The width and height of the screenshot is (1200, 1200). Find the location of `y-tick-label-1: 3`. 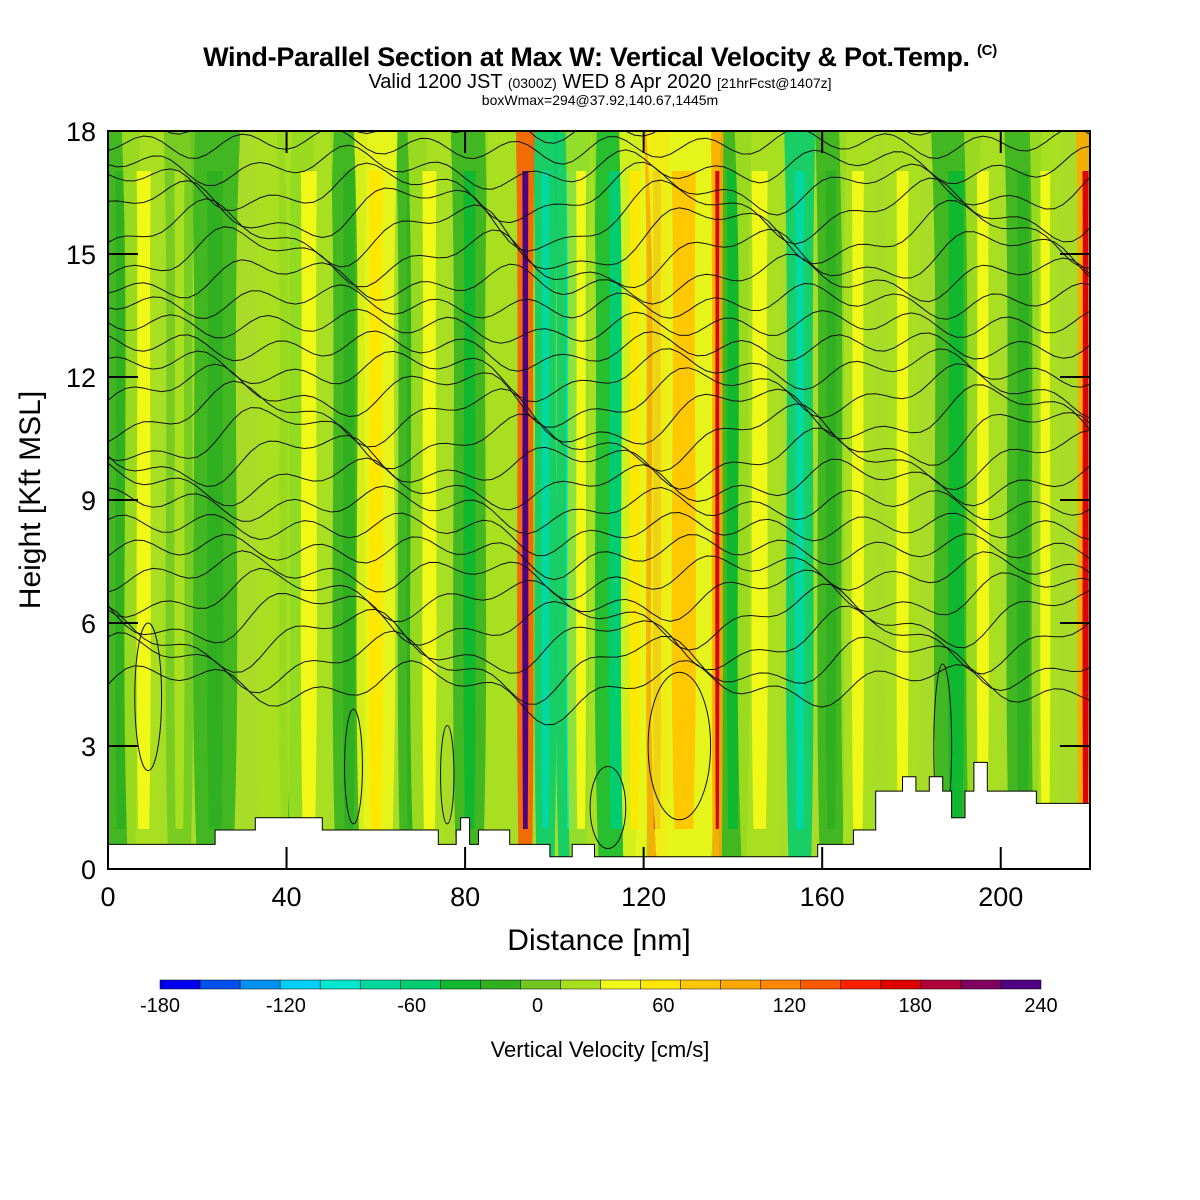

y-tick-label-1: 3 is located at coordinates (88, 747).